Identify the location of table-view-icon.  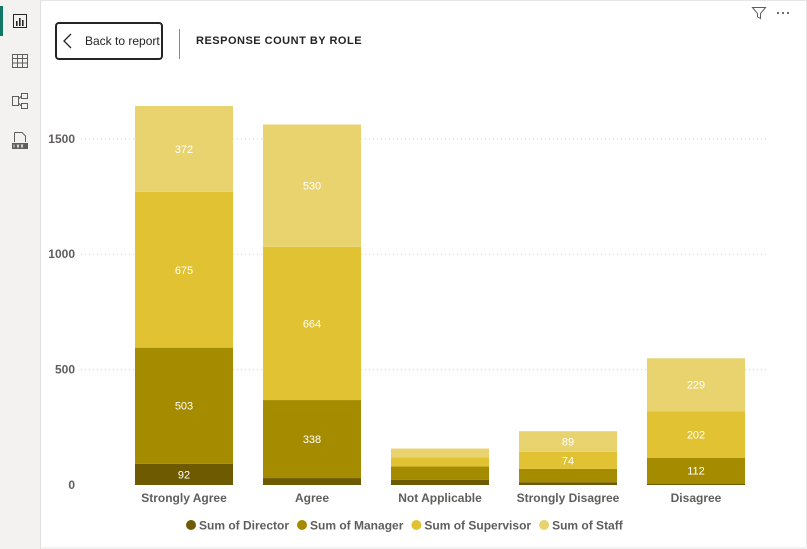
(20, 61).